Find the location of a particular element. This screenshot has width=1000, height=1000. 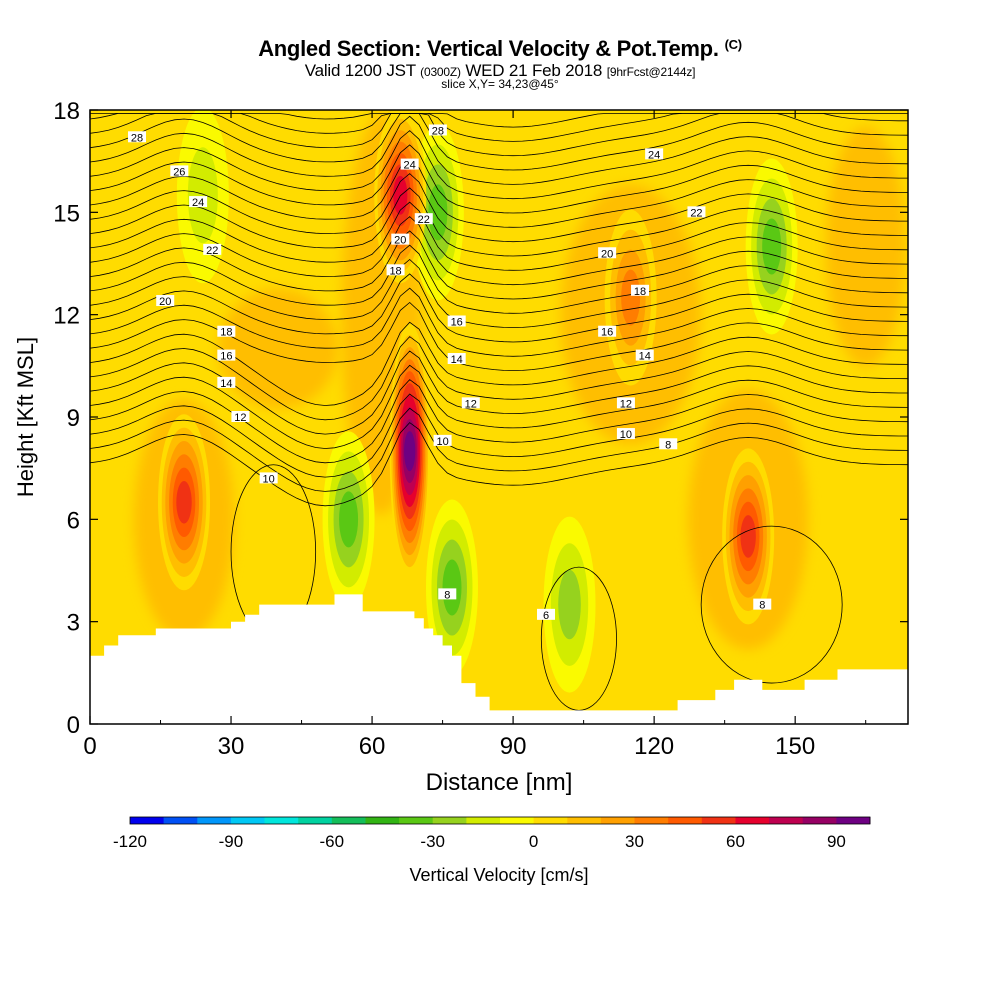

y-axis-label: Height [Kft MSL] is located at coordinates (25, 417).